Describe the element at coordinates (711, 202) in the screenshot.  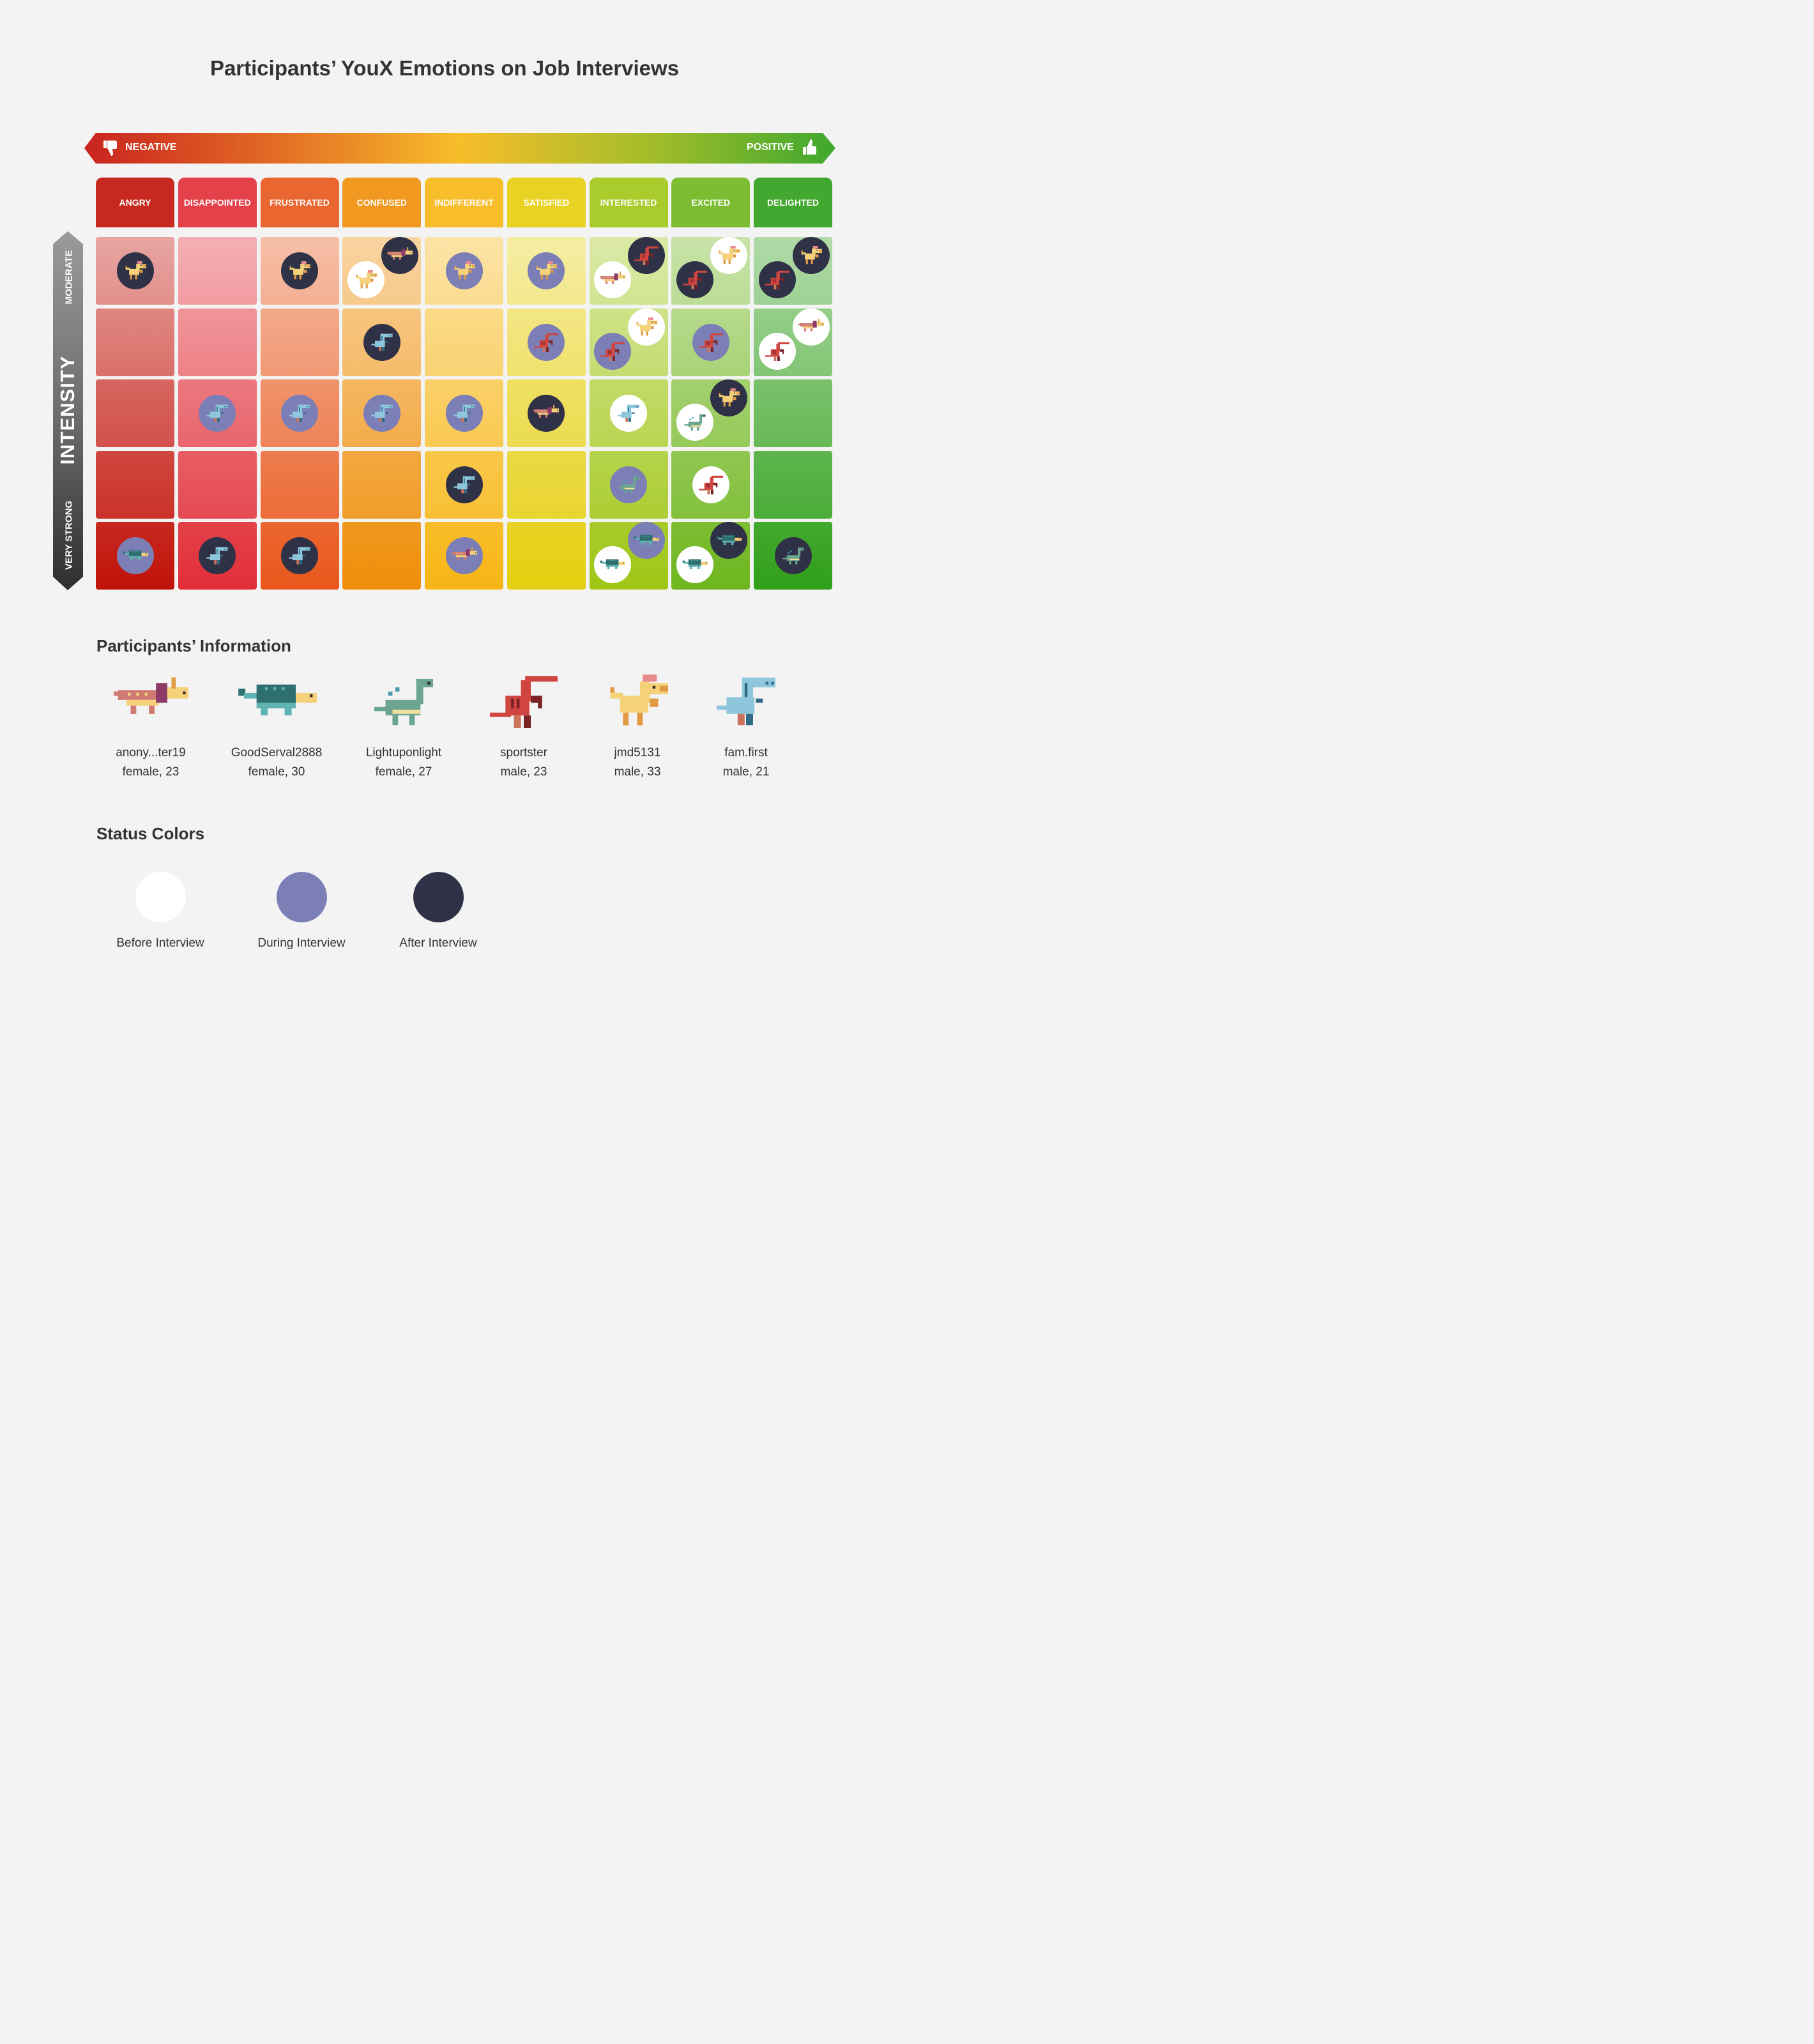
I see `column-header-excited: EXCITED` at that location.